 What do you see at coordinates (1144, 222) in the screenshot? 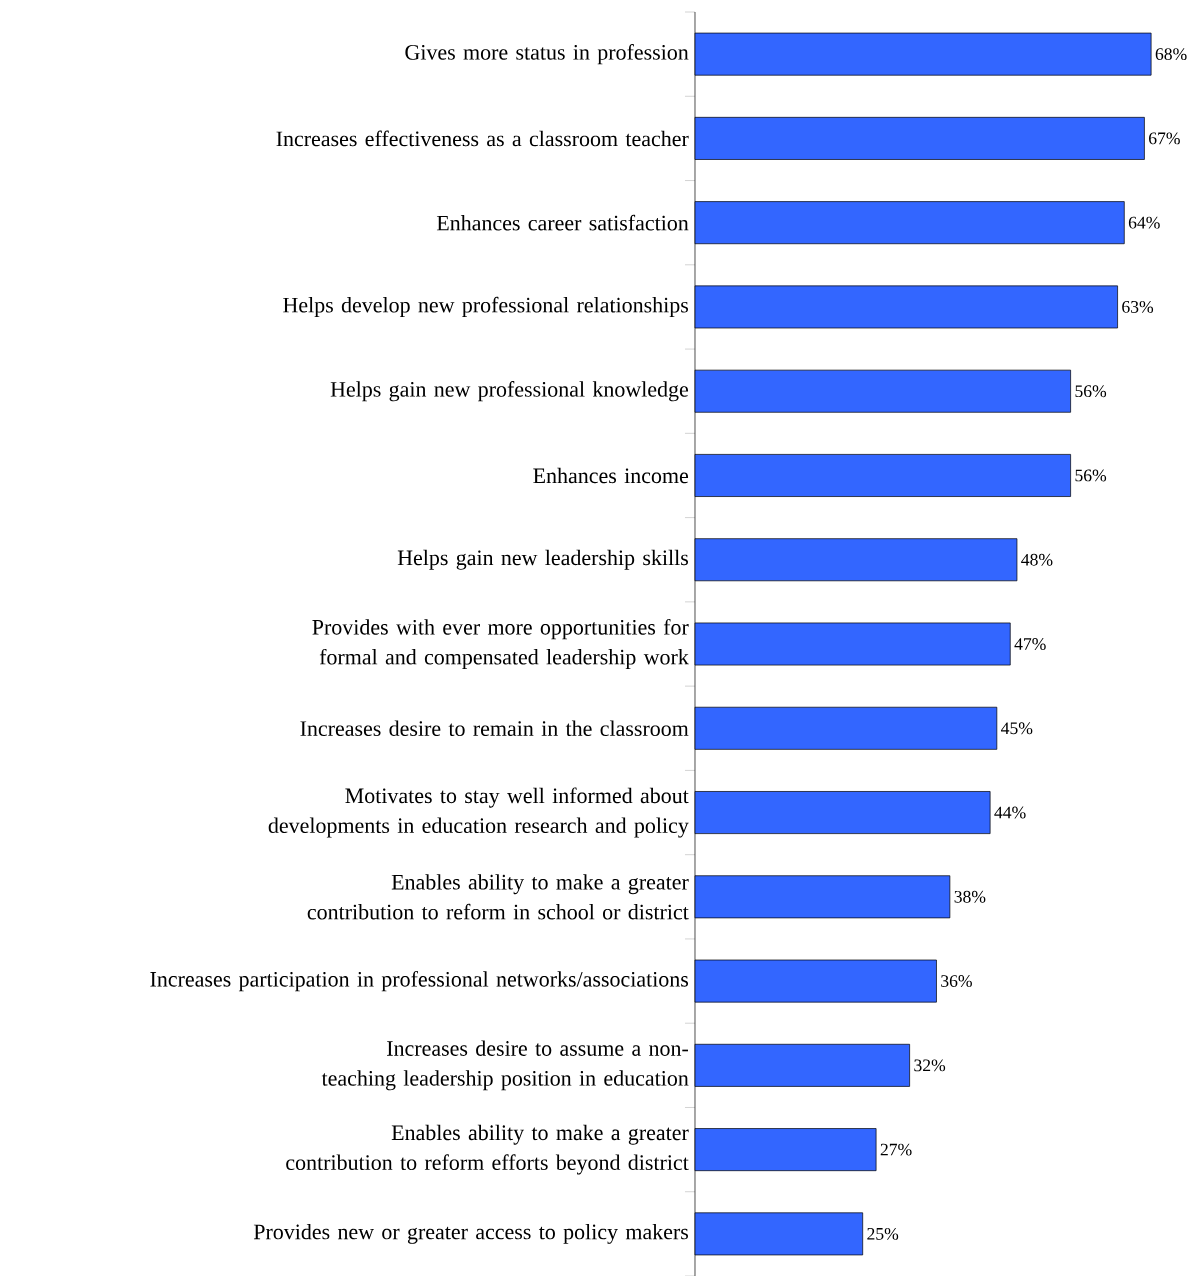
I see `data-label: 64%` at bounding box center [1144, 222].